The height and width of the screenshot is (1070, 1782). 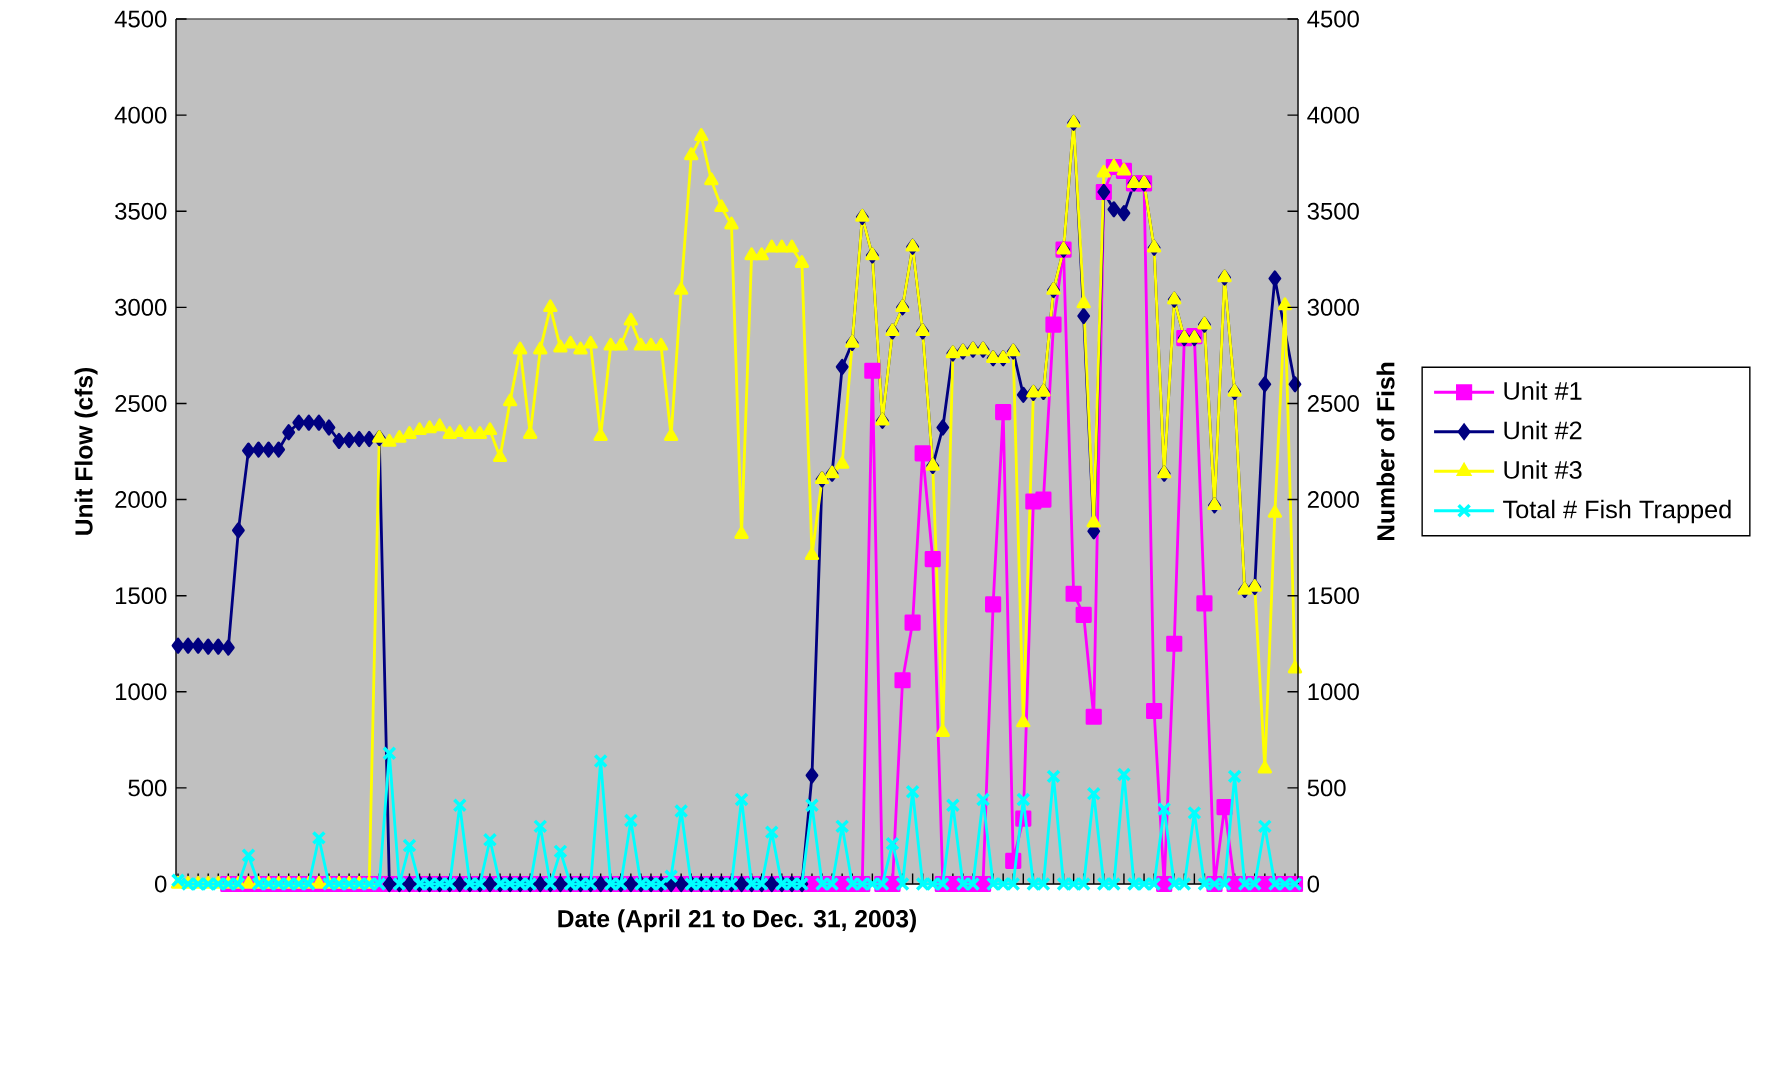 I want to click on y-tick-label: 0, so click(x=160, y=884).